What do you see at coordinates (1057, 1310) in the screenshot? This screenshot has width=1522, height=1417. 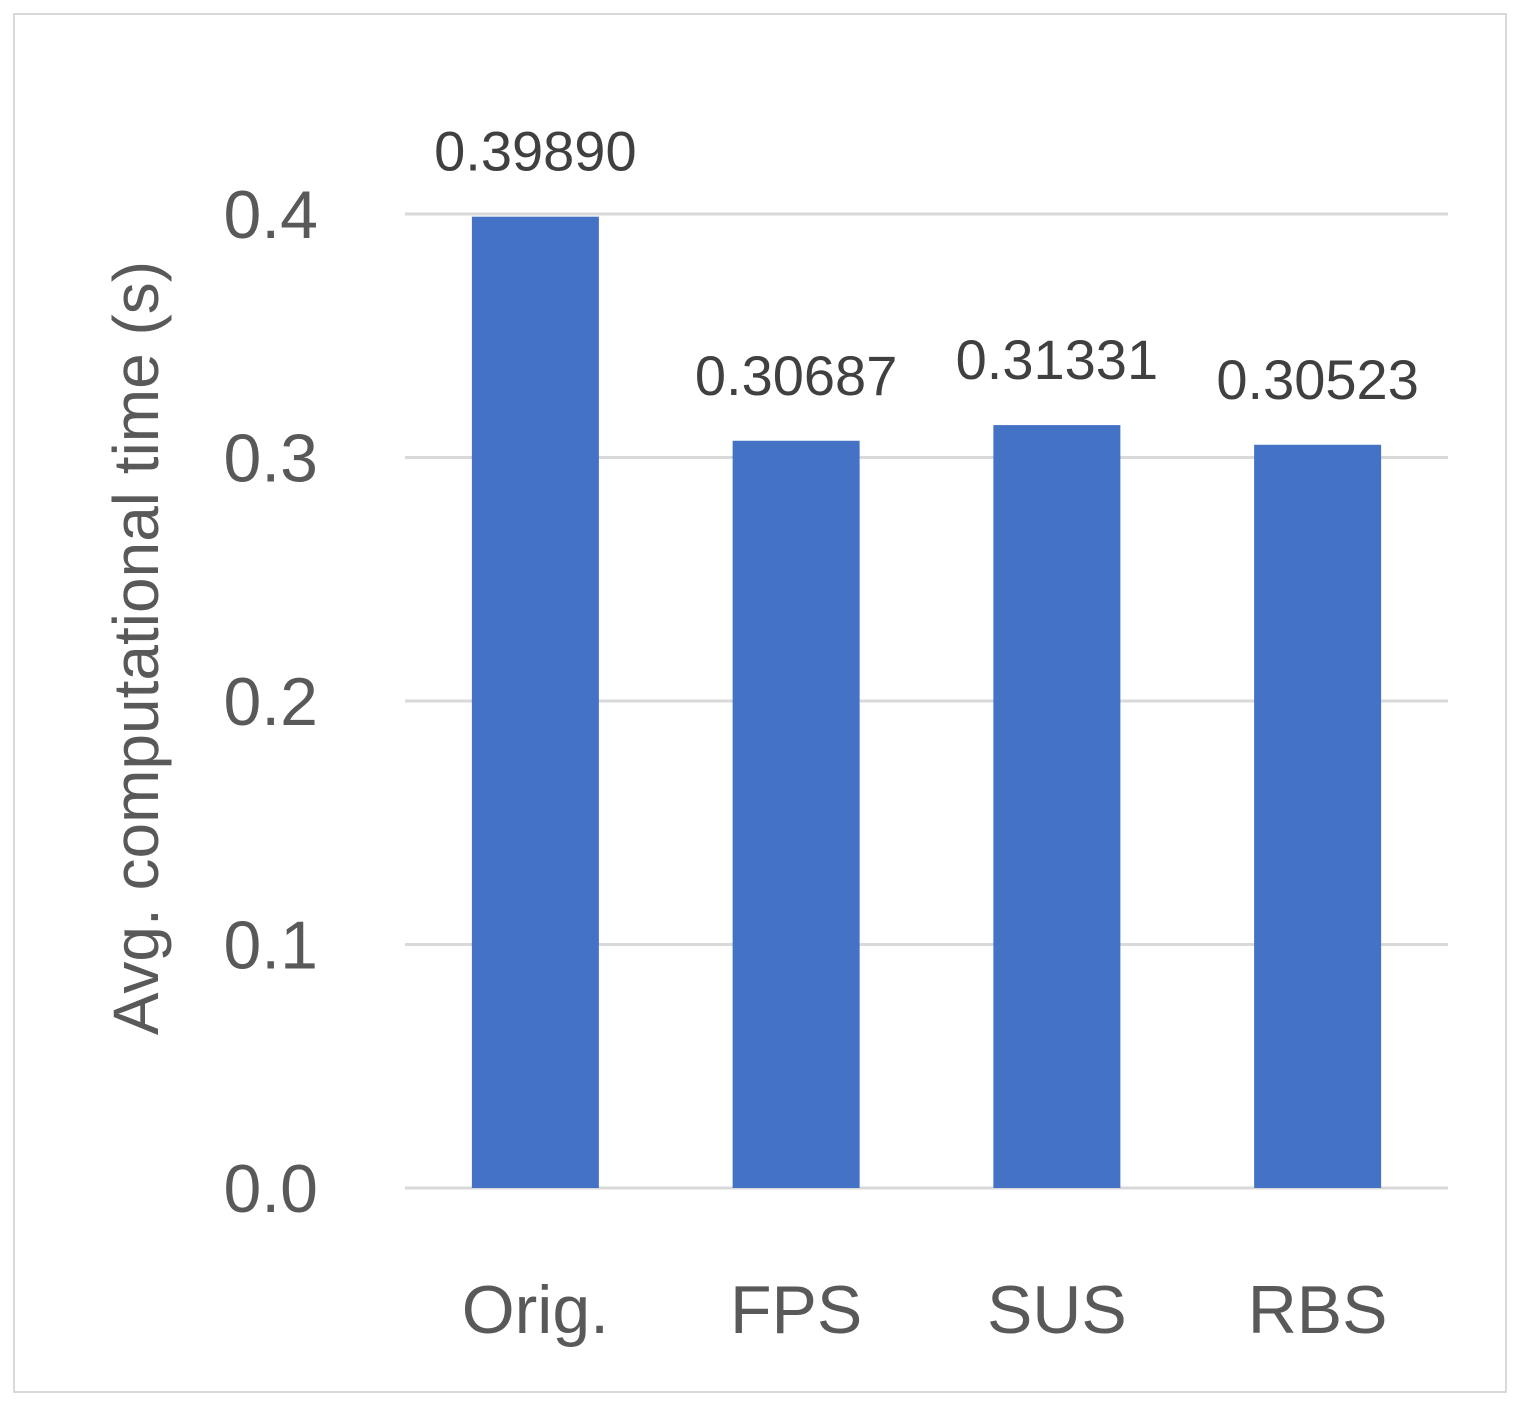 I see `x-category-label: SUS` at bounding box center [1057, 1310].